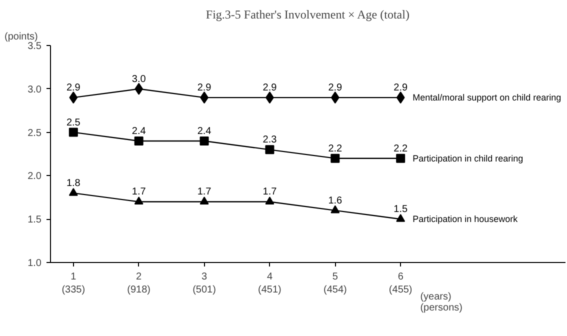 This screenshot has width=567, height=336. I want to click on x-axis-title: (years) (persons), so click(441, 303).